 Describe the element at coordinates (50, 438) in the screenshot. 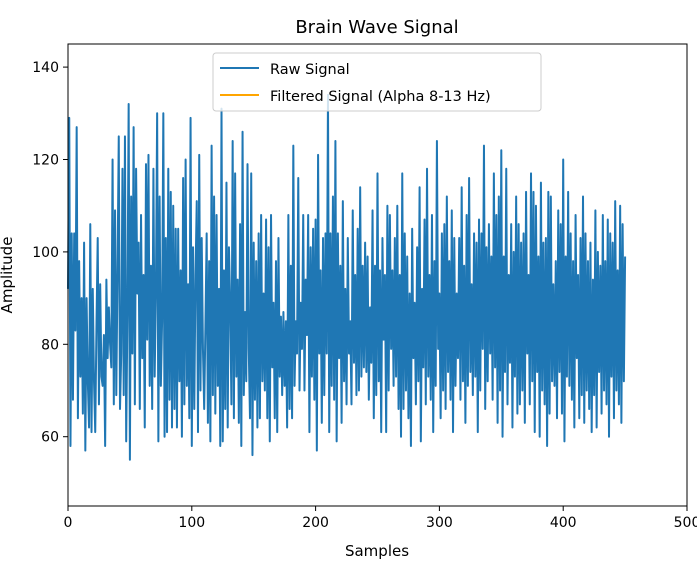

I see `y-tick-label: 60` at that location.